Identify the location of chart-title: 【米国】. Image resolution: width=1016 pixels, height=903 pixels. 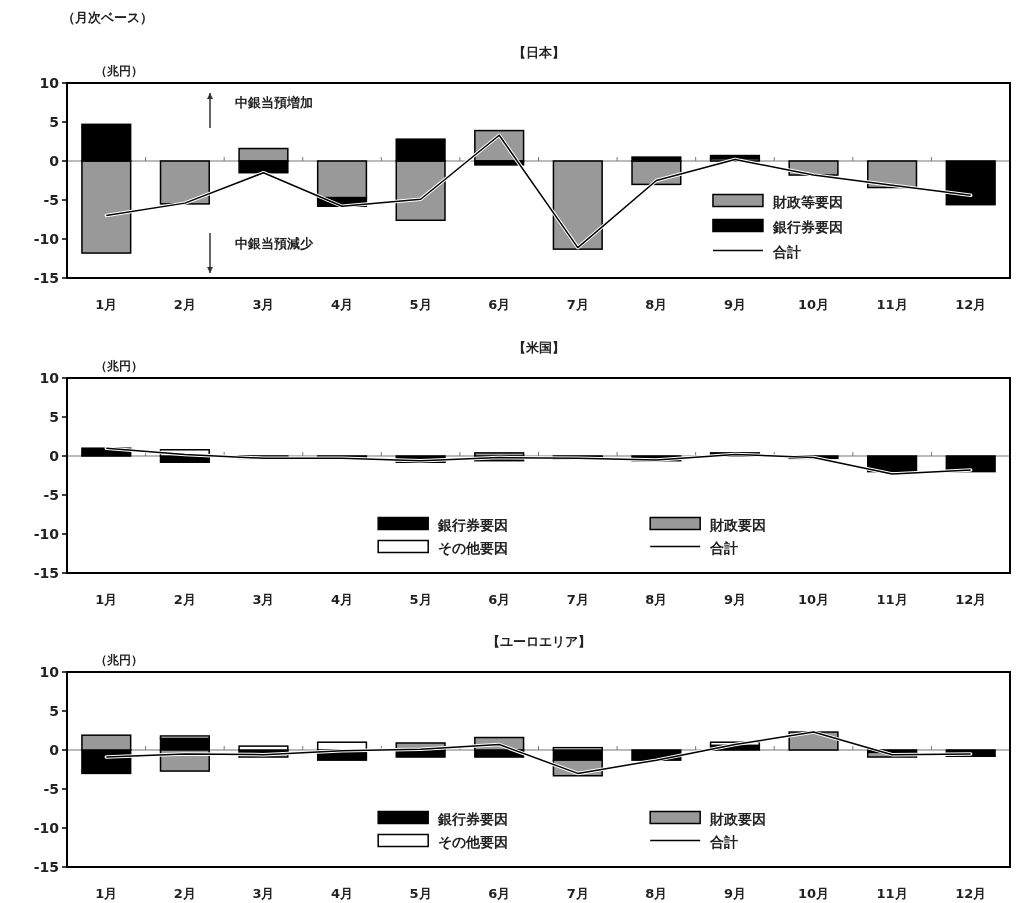
(538, 347).